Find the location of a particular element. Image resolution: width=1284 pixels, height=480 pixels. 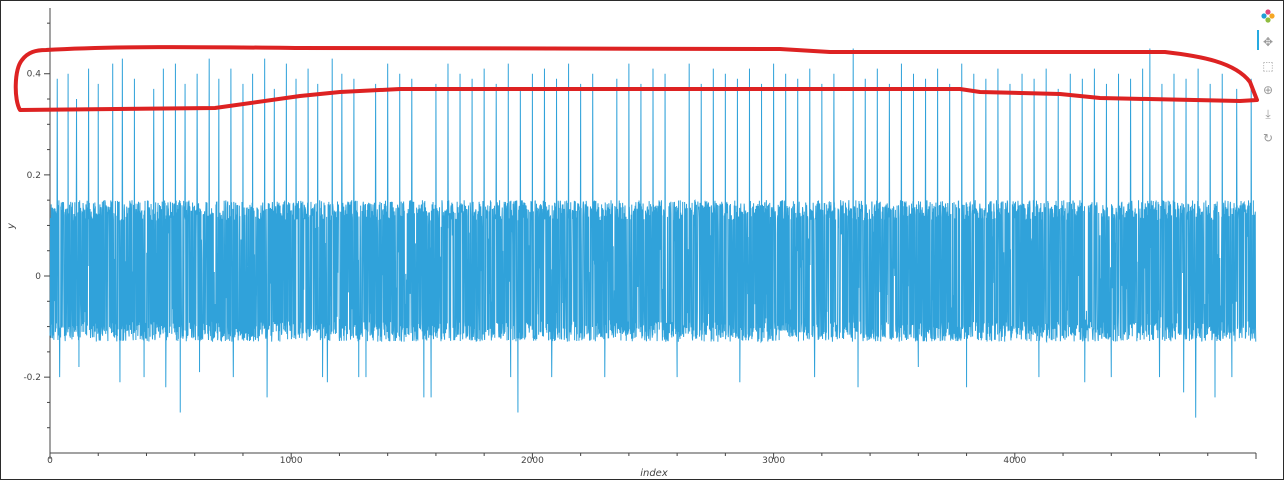

pan-tool-icon: ✥ is located at coordinates (1268, 42).